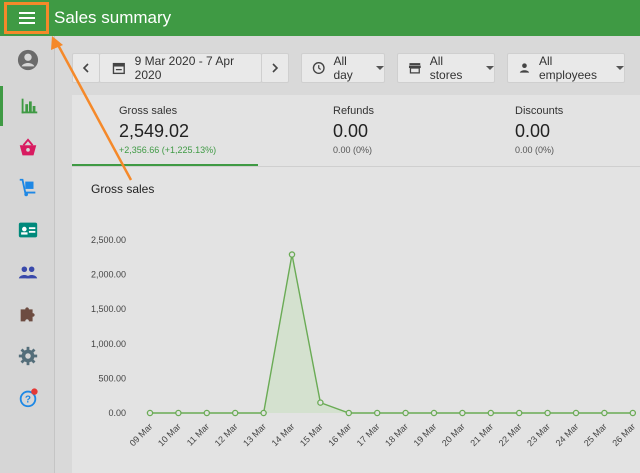  I want to click on sidebar-item-items, so click(27, 148).